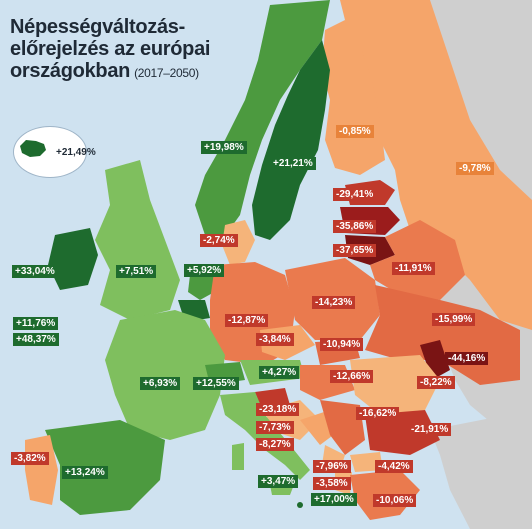  I want to click on region-france, so click(165, 375).